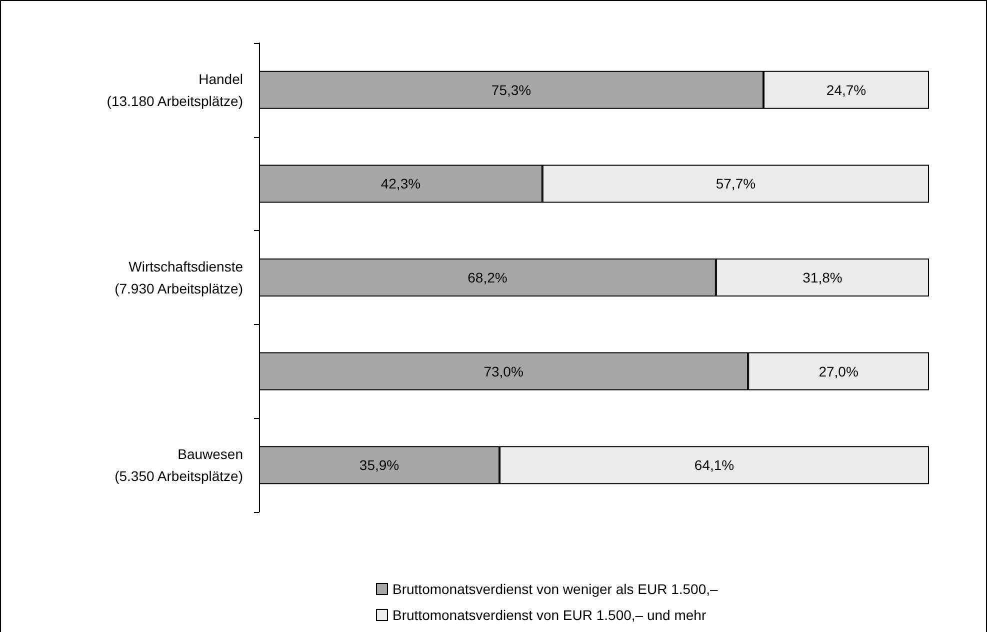  Describe the element at coordinates (178, 465) in the screenshot. I see `y-tick-label: Bauwesen (5.350 Arbeitsplätze)` at that location.